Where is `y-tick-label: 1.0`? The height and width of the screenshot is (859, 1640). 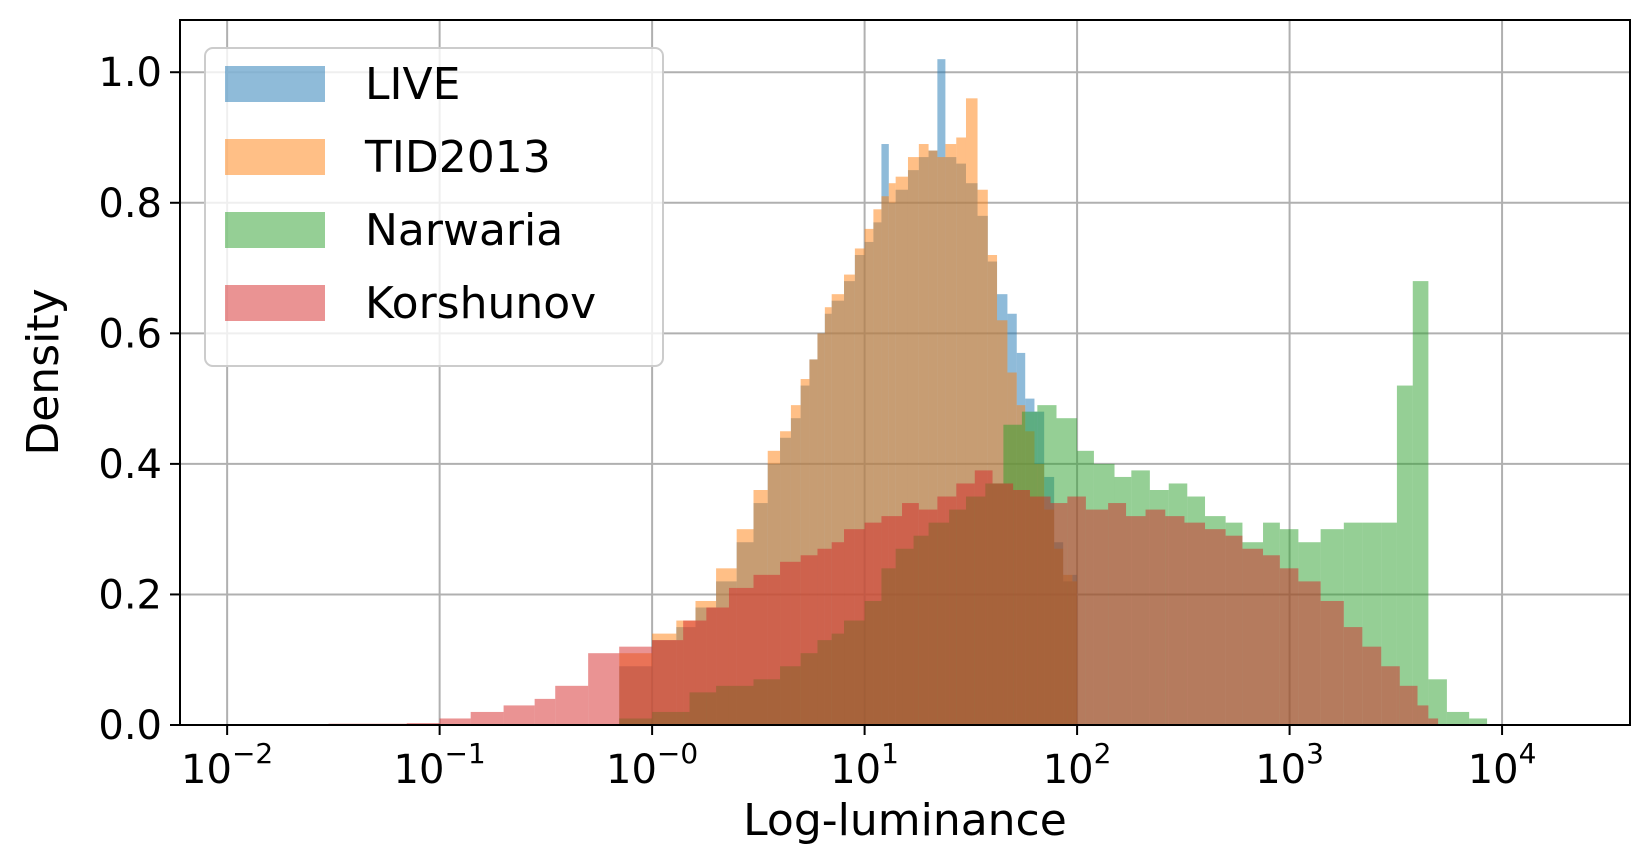 y-tick-label: 1.0 is located at coordinates (130, 73).